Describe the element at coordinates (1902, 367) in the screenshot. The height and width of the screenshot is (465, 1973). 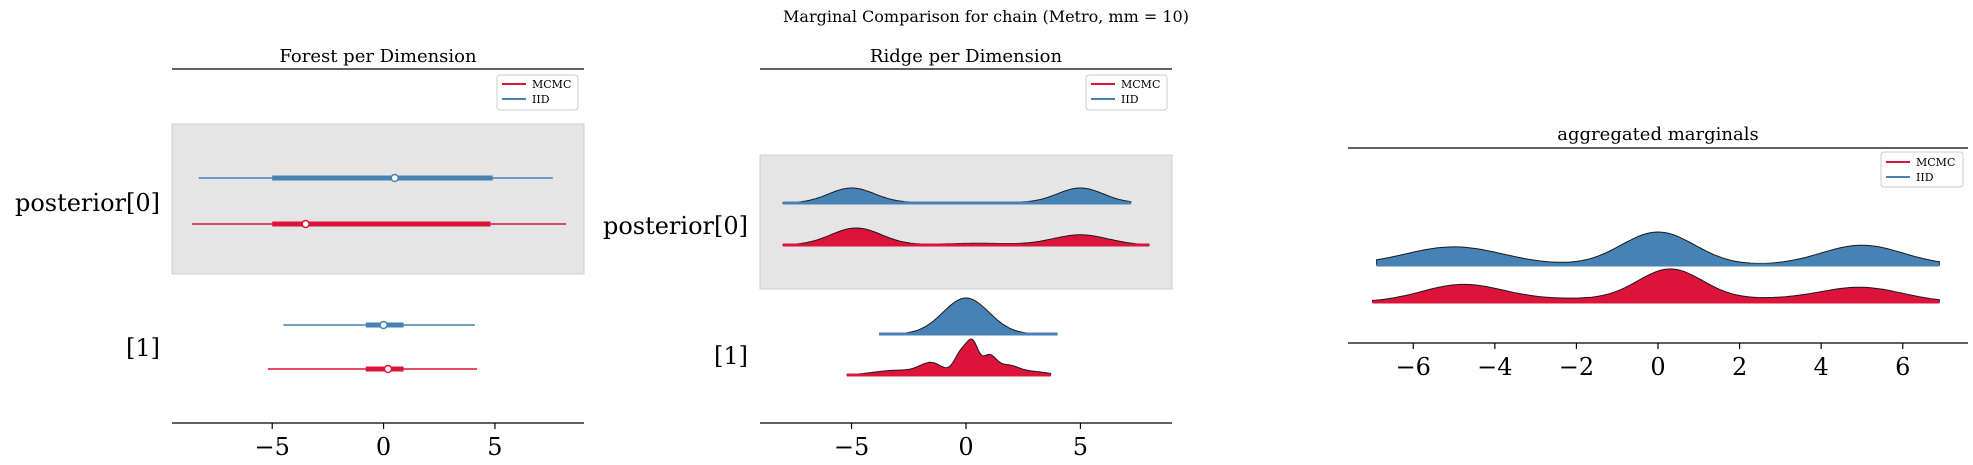
I see `x-tick-label: 6` at that location.